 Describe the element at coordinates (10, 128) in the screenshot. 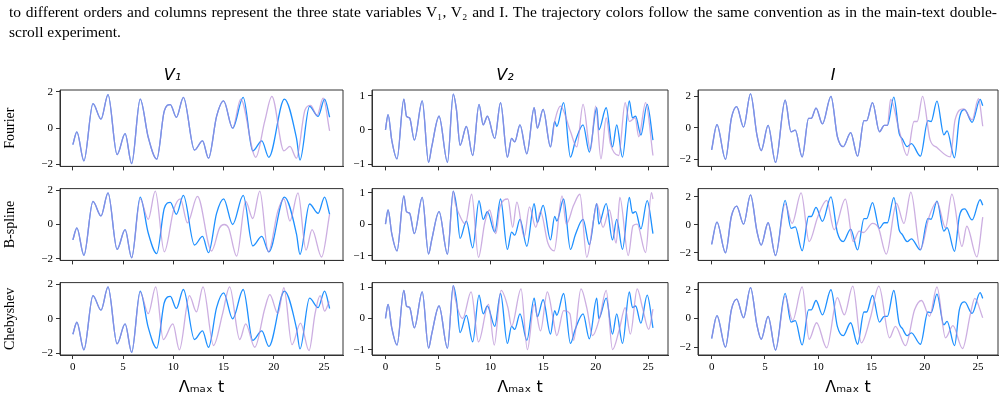

I see `y-axis-title: Fourier` at that location.